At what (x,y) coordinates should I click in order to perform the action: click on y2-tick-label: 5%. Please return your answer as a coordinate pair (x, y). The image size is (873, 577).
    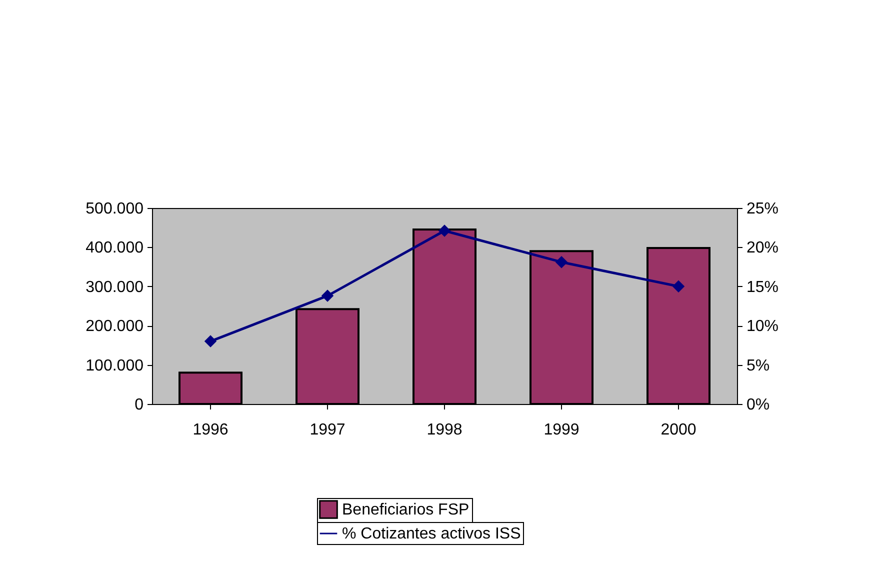
    Looking at the image, I should click on (758, 365).